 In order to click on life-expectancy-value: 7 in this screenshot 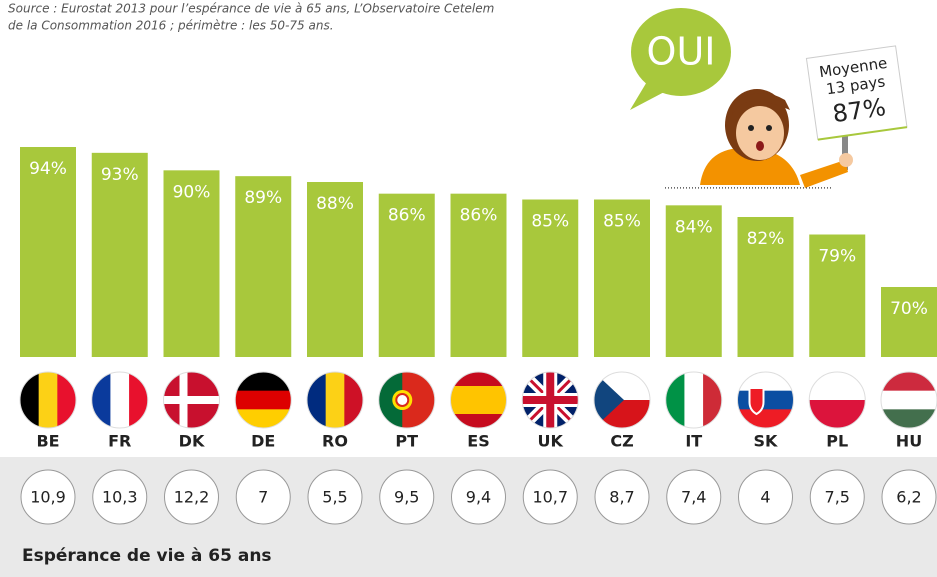, I will do `click(263, 497)`.